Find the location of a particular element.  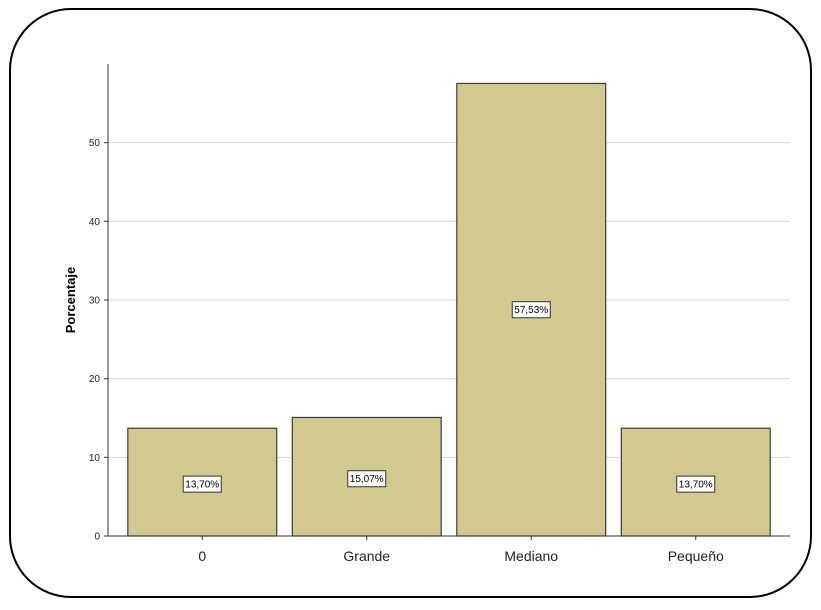

data-label: 57,53% is located at coordinates (531, 310).